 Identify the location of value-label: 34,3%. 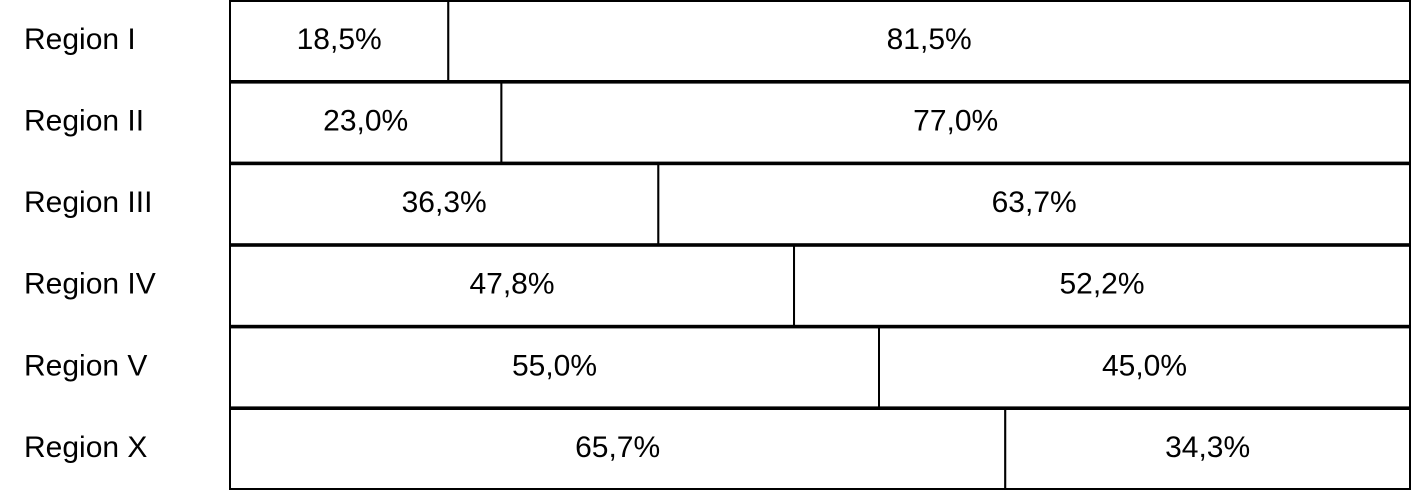
(1207, 447).